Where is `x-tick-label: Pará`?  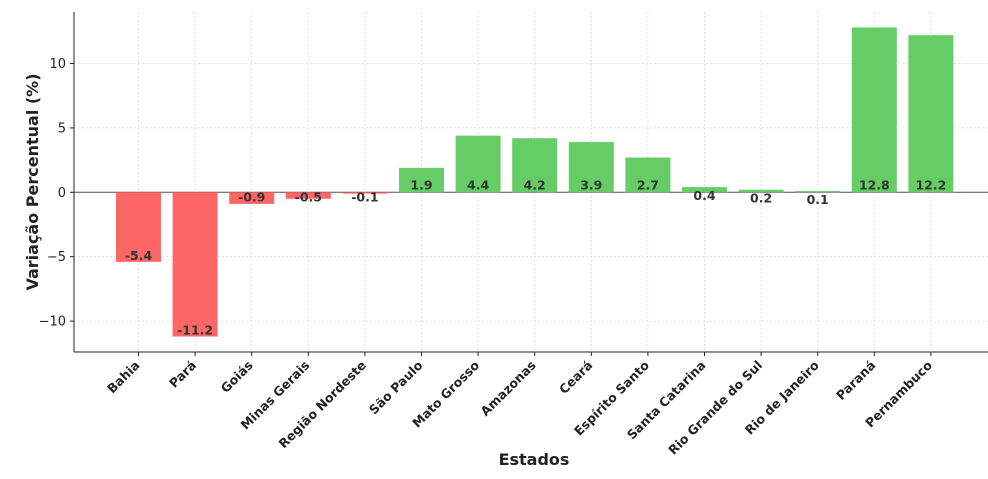
x-tick-label: Pará is located at coordinates (182, 374).